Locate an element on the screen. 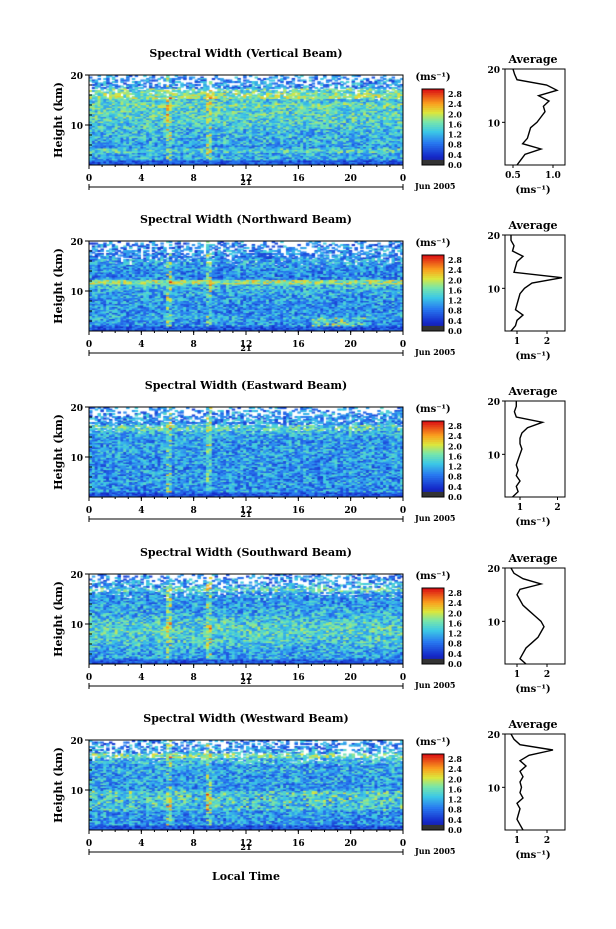 The width and height of the screenshot is (616, 929). colorbar-unit: (ms⁻¹) is located at coordinates (432, 77).